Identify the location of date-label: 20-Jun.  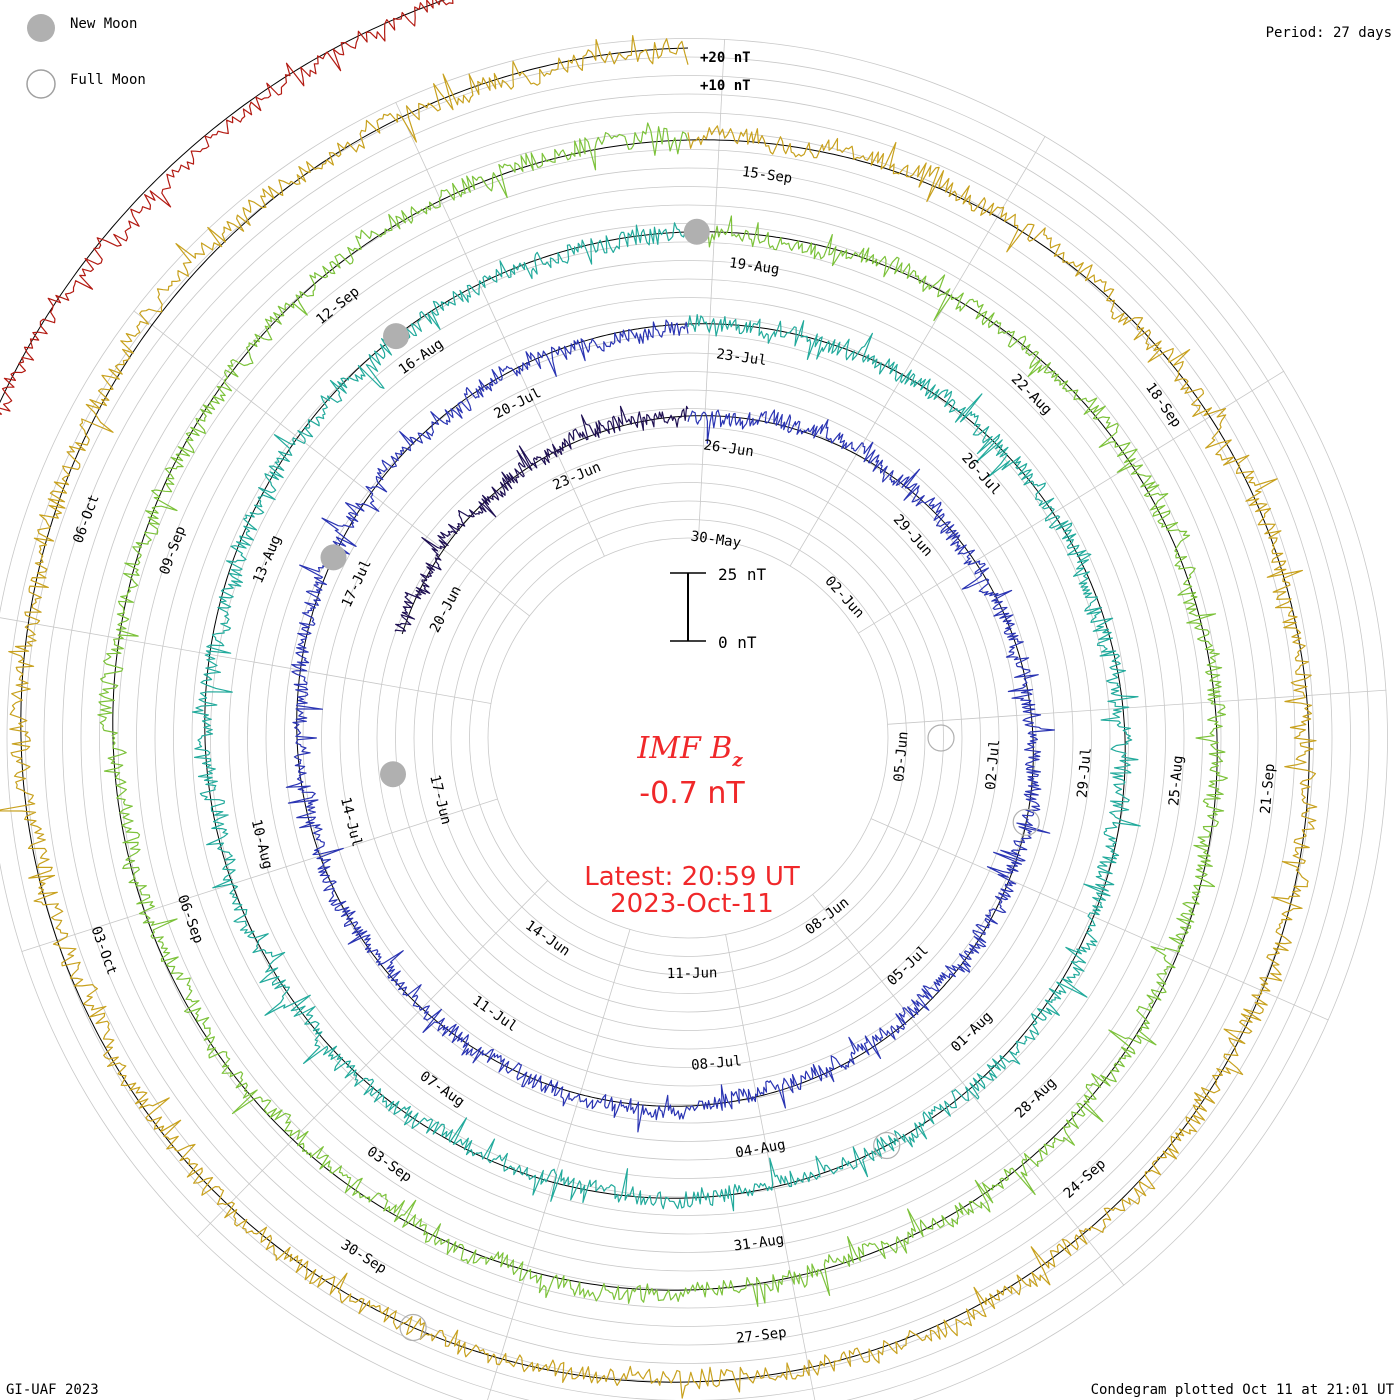
(446, 609).